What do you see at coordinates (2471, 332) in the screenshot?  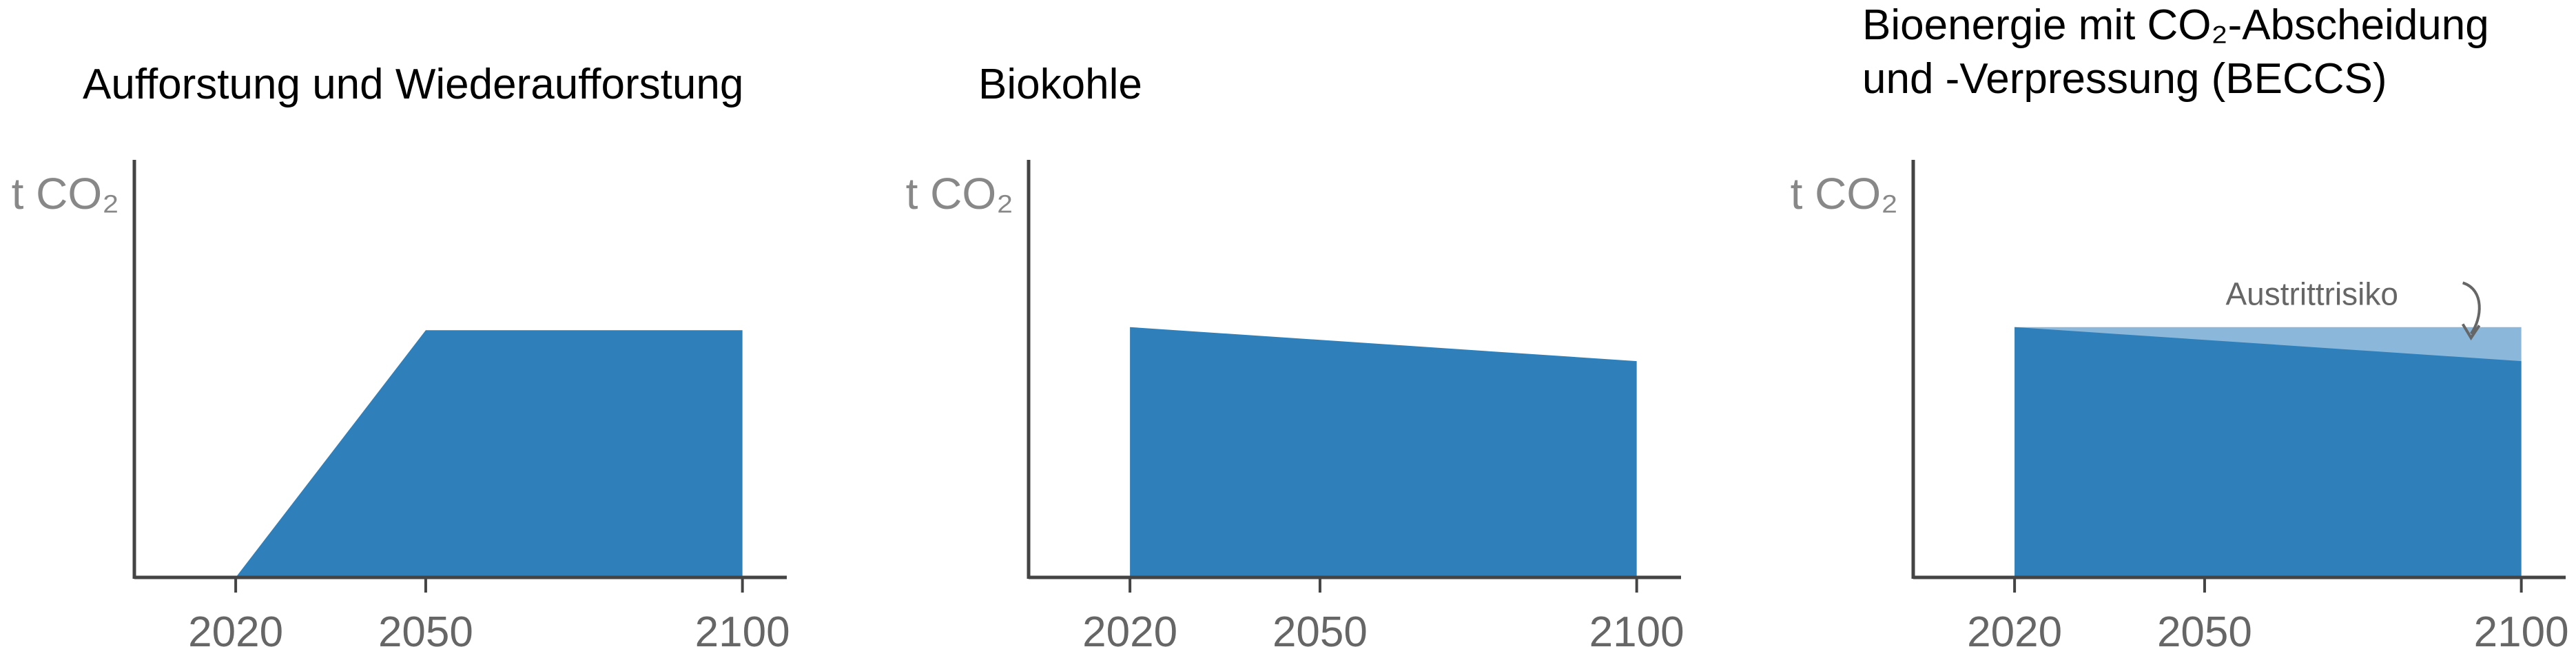 I see `annotation-arrowhead` at bounding box center [2471, 332].